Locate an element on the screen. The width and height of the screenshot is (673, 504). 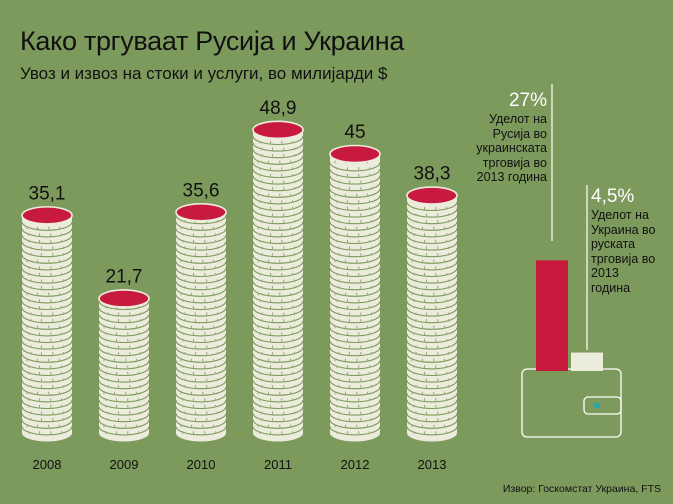
coin-stack-bar-2013 is located at coordinates (432, 314).